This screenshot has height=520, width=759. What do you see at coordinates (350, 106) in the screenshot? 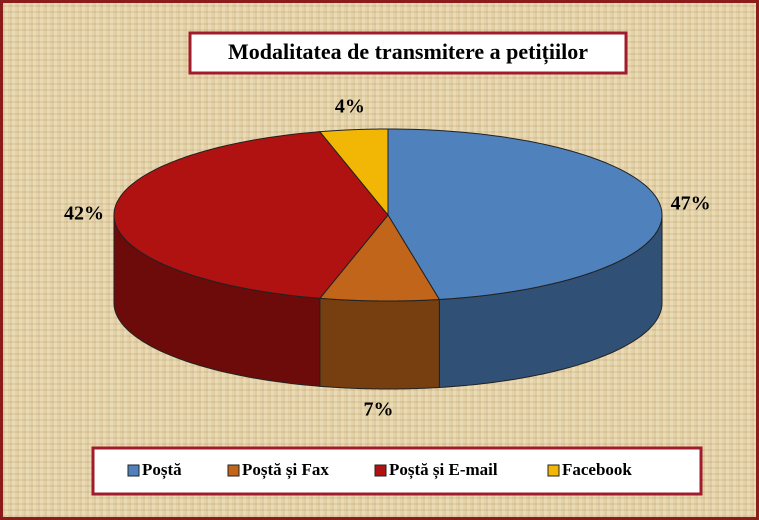
I see `data-label: 4%` at bounding box center [350, 106].